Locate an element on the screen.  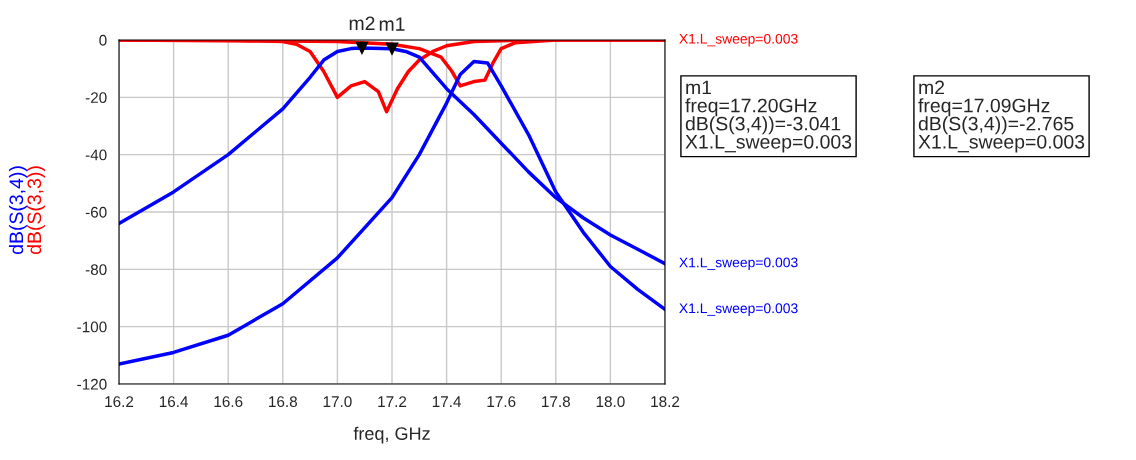
y2-axis-title: dB(S(3,3)) is located at coordinates (36, 210).